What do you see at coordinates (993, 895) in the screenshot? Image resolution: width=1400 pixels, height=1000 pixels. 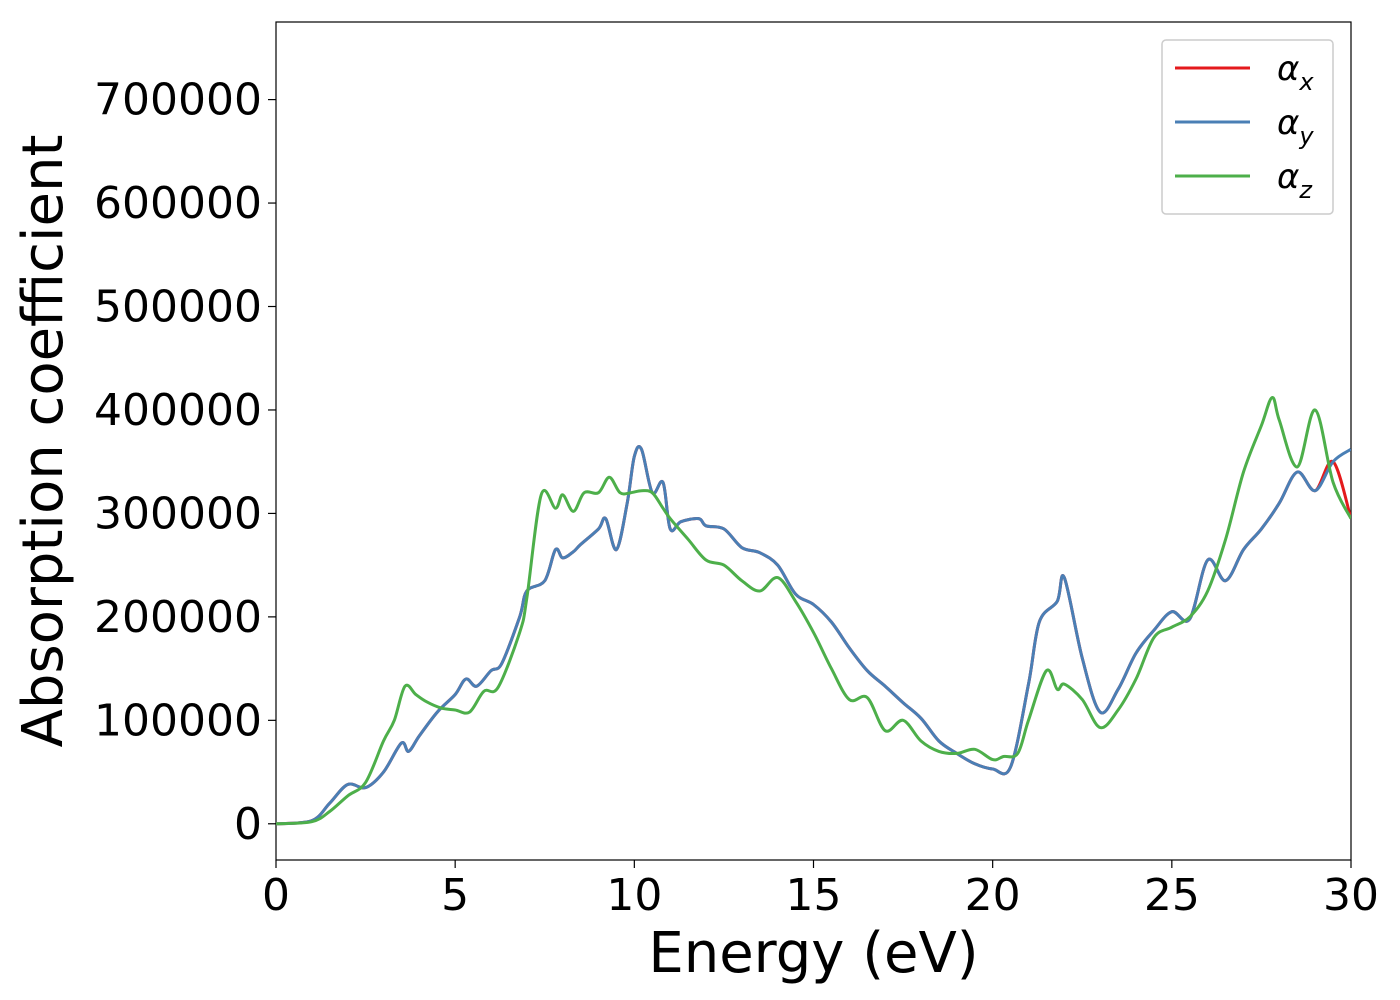 I see `x-tick-label: 20` at bounding box center [993, 895].